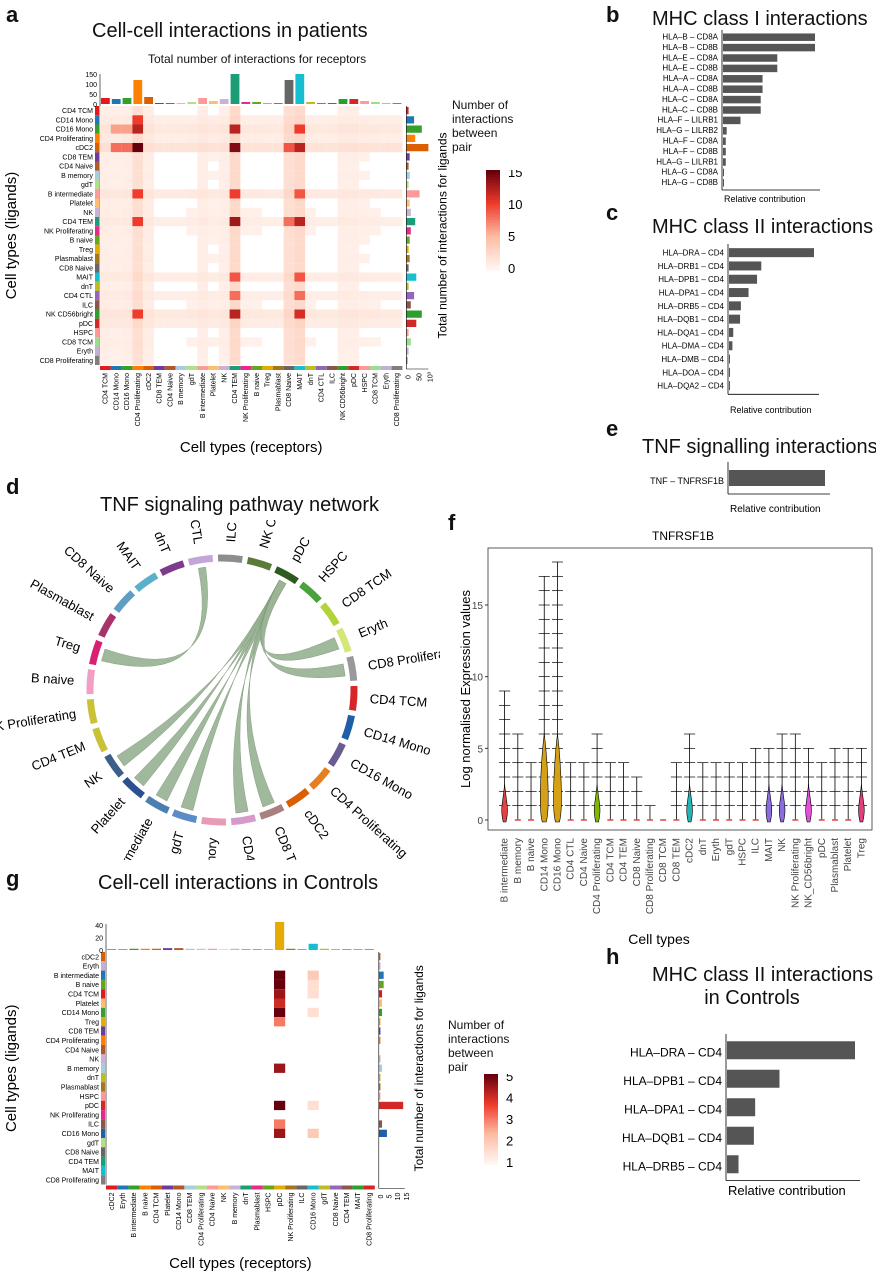 The image size is (876, 1280). Describe the element at coordinates (336, 754) in the screenshot. I see `chord-node-arc` at that location.